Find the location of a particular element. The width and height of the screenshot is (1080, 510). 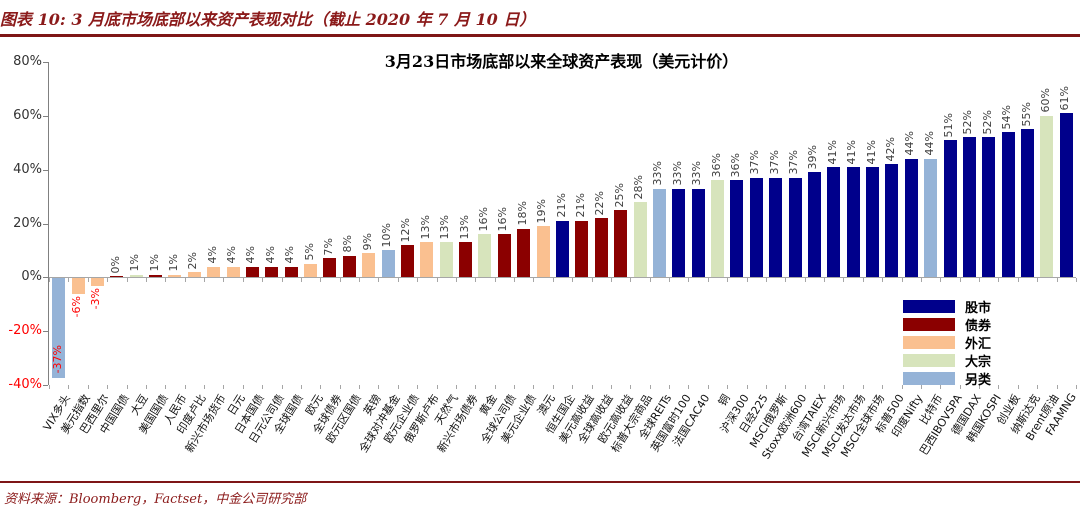

bar-value-label: 39% is located at coordinates (813, 157).